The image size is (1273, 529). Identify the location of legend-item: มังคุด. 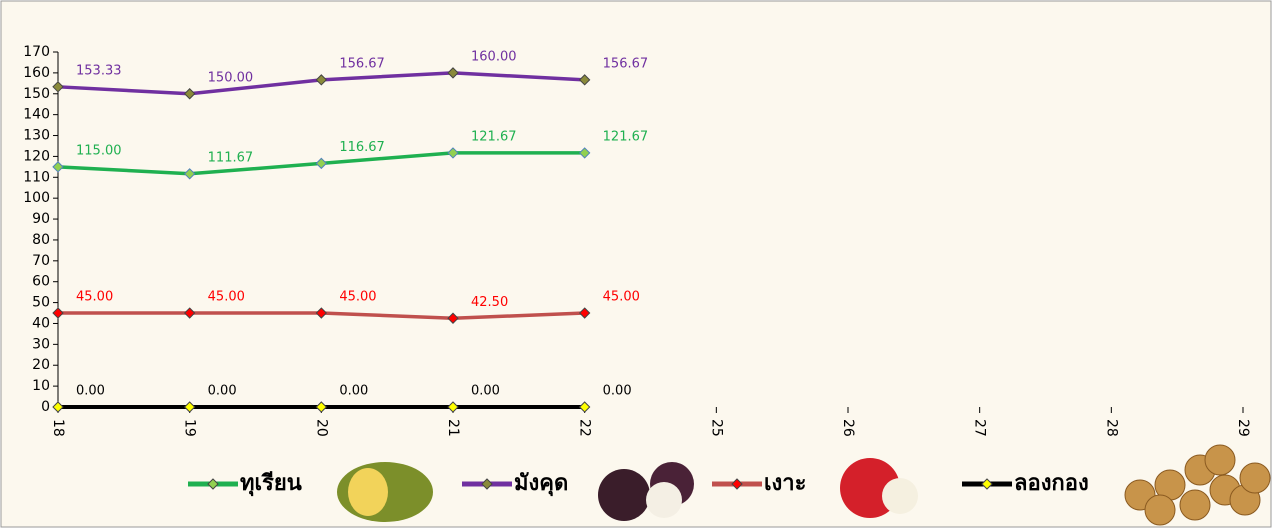
(578, 491).